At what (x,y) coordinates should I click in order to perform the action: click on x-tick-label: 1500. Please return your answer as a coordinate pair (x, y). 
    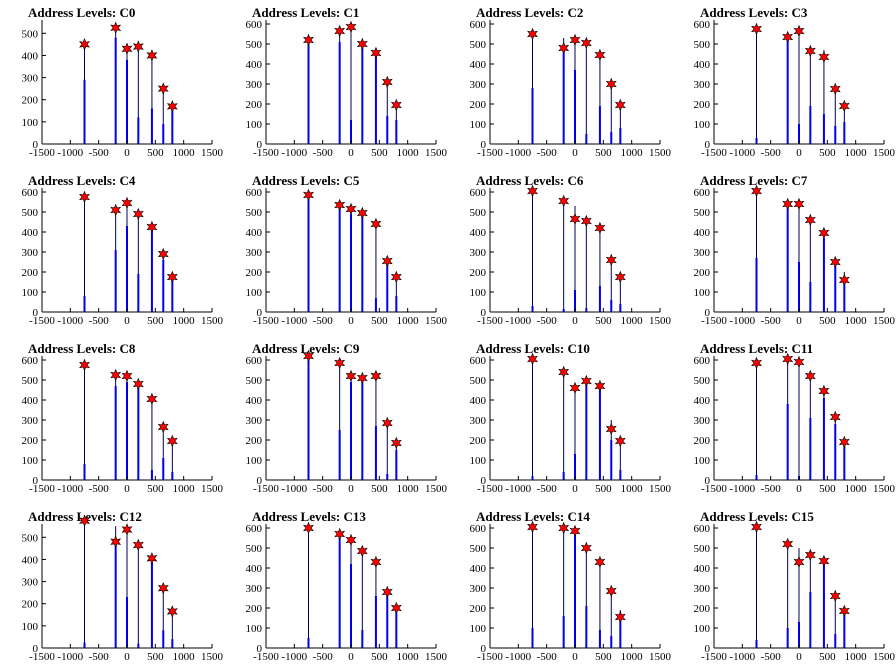
    Looking at the image, I should click on (436, 657).